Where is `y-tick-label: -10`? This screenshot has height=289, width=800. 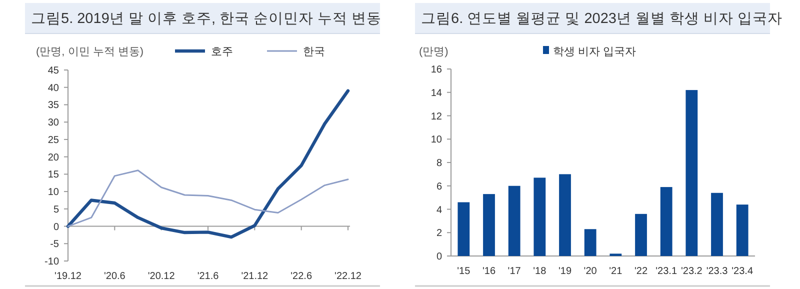
y-tick-label: -10 is located at coordinates (52, 262).